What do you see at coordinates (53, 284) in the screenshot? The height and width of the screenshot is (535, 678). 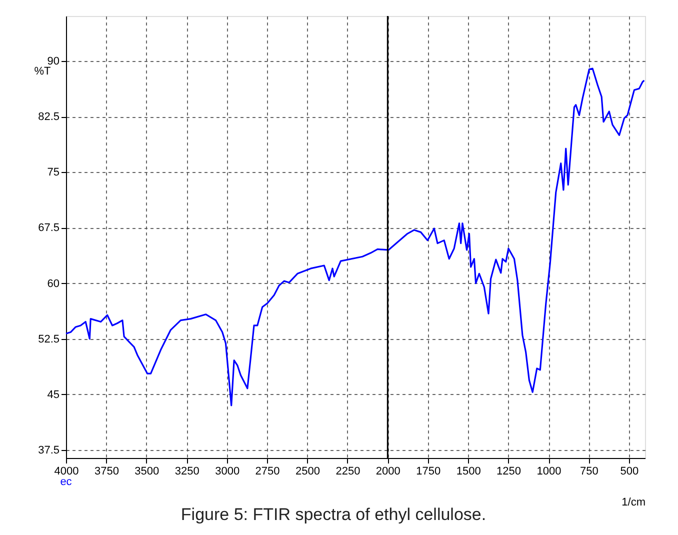 I see `y-tick-label: 60` at bounding box center [53, 284].